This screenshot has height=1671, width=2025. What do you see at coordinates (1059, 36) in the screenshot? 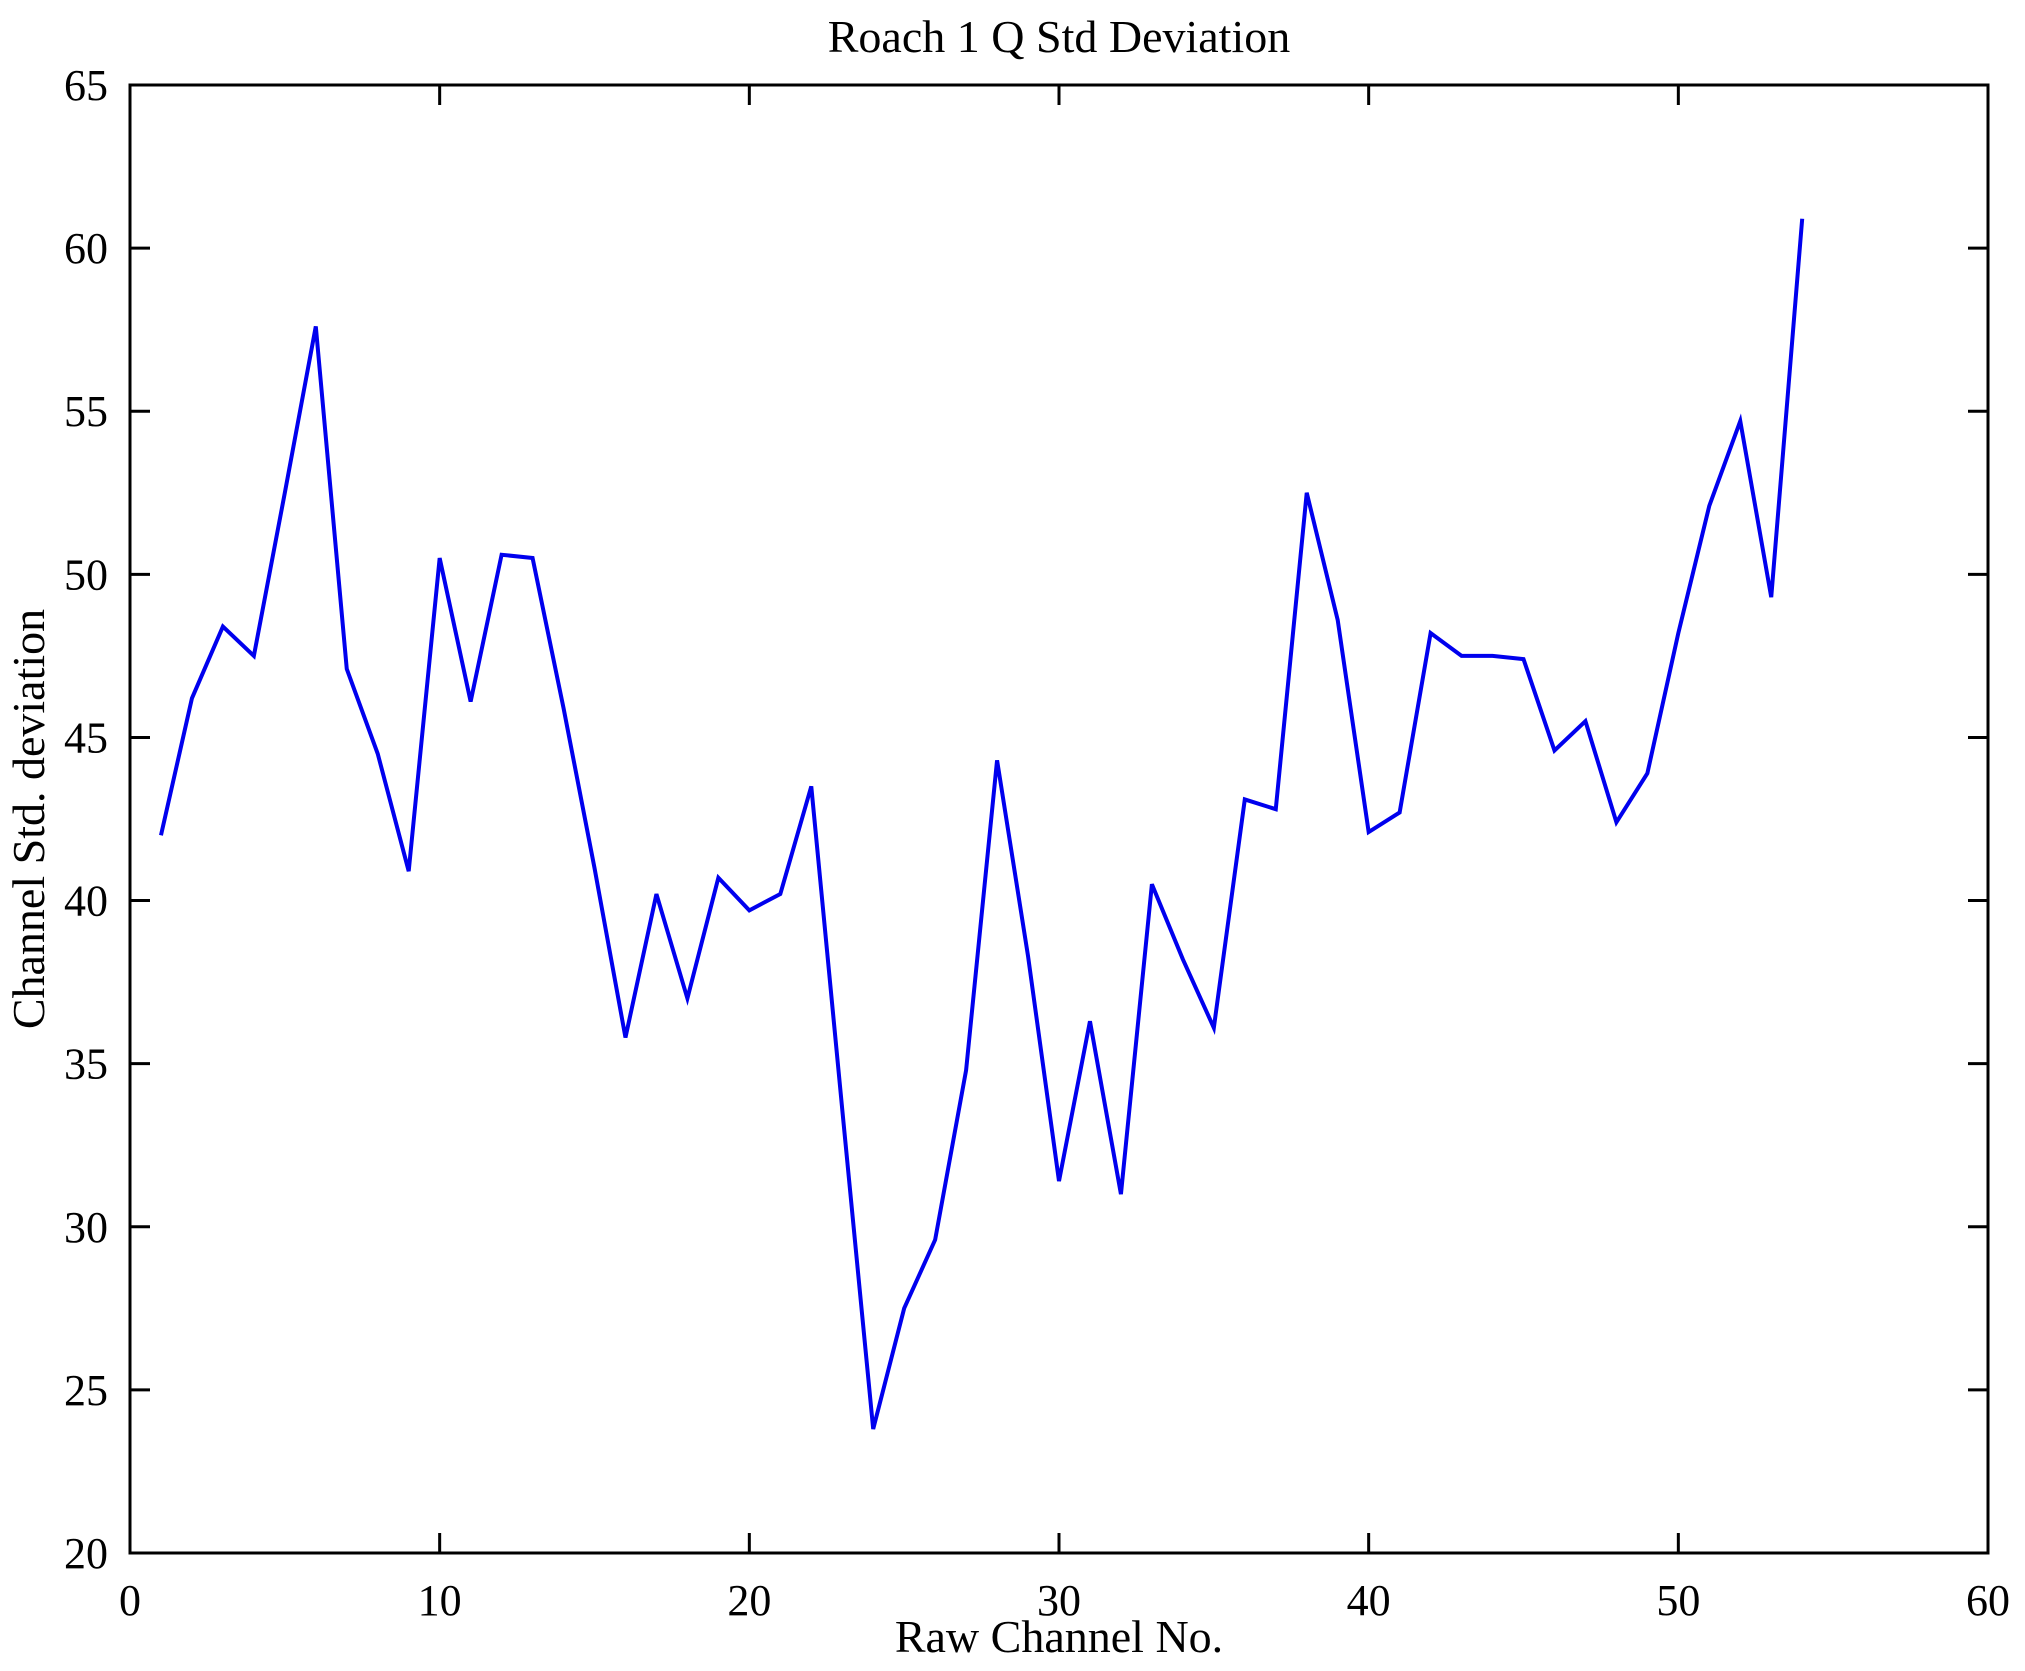
I see `chart-title: Roach 1 Q Std Deviation` at bounding box center [1059, 36].